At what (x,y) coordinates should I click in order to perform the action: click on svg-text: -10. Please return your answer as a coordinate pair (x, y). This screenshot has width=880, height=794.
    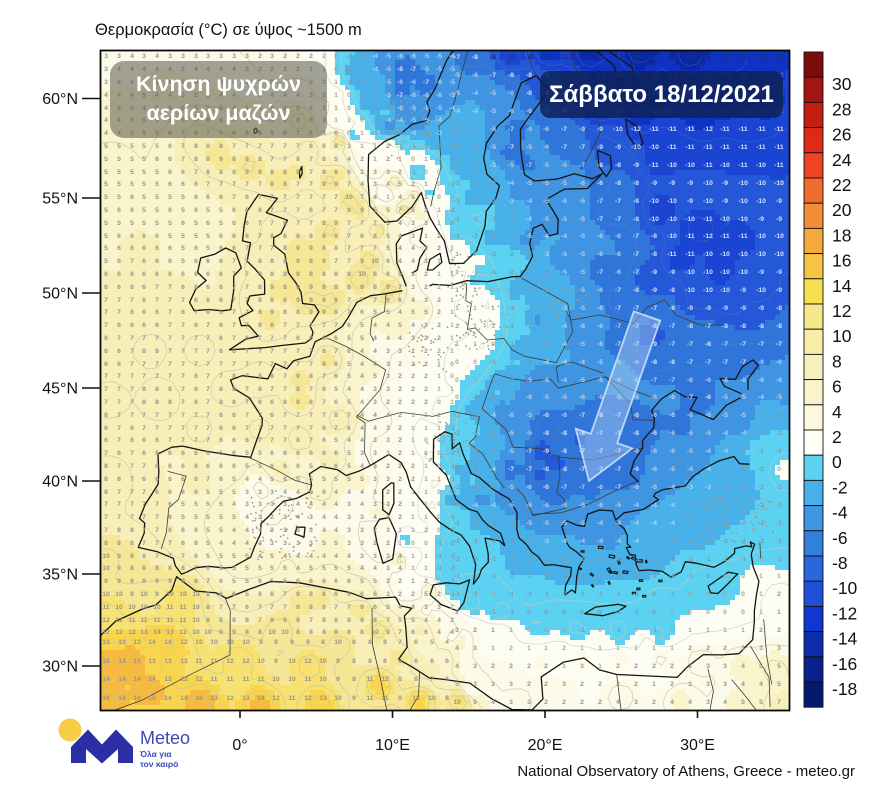
    Looking at the image, I should click on (845, 588).